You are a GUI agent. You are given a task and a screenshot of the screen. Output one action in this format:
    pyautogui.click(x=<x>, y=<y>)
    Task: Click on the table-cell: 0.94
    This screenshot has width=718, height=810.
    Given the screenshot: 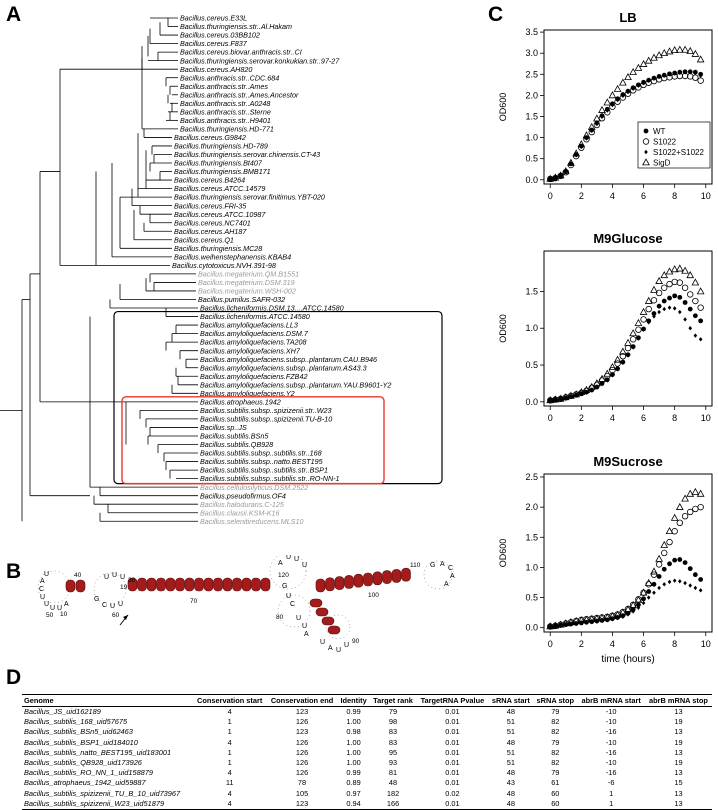 What is the action you would take?
    pyautogui.click(x=353, y=804)
    